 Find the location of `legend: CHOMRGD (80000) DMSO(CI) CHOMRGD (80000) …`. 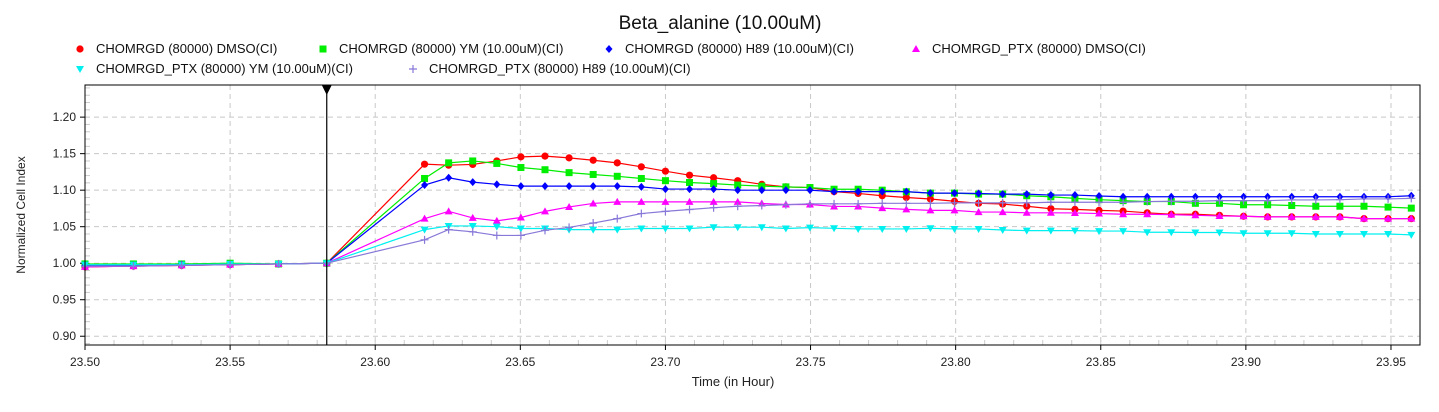

legend: CHOMRGD (80000) DMSO(CI) CHOMRGD (80000) … is located at coordinates (611, 58).